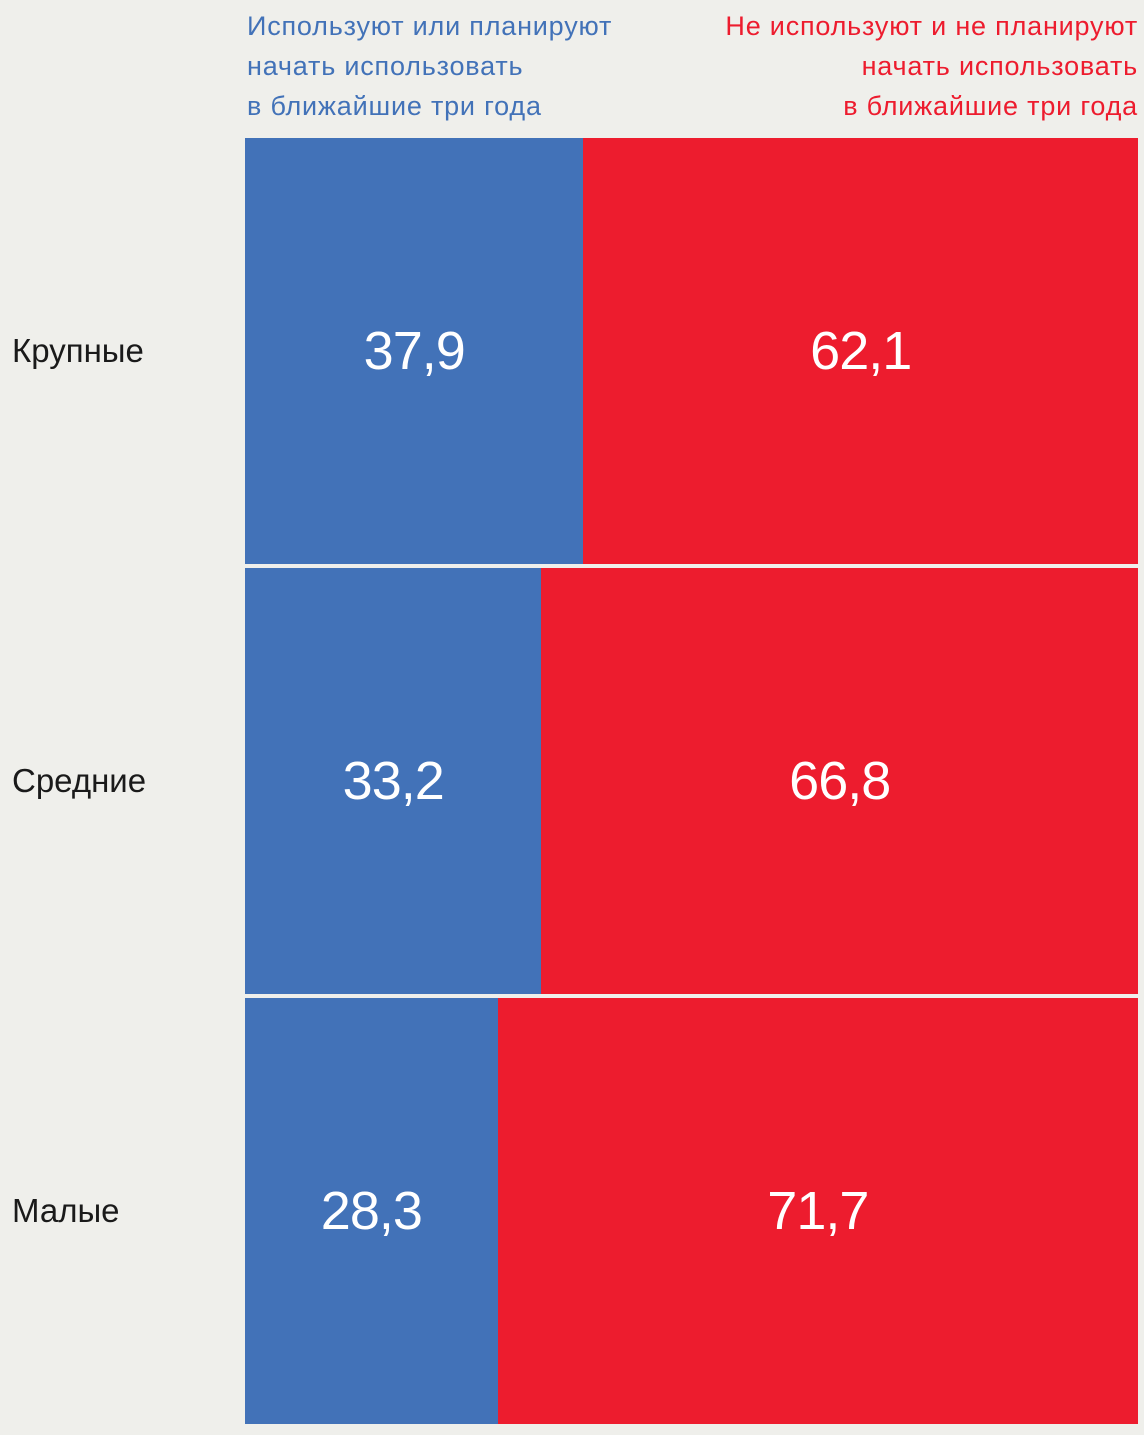 The width and height of the screenshot is (1144, 1435). I want to click on data-label: 37,9, so click(414, 351).